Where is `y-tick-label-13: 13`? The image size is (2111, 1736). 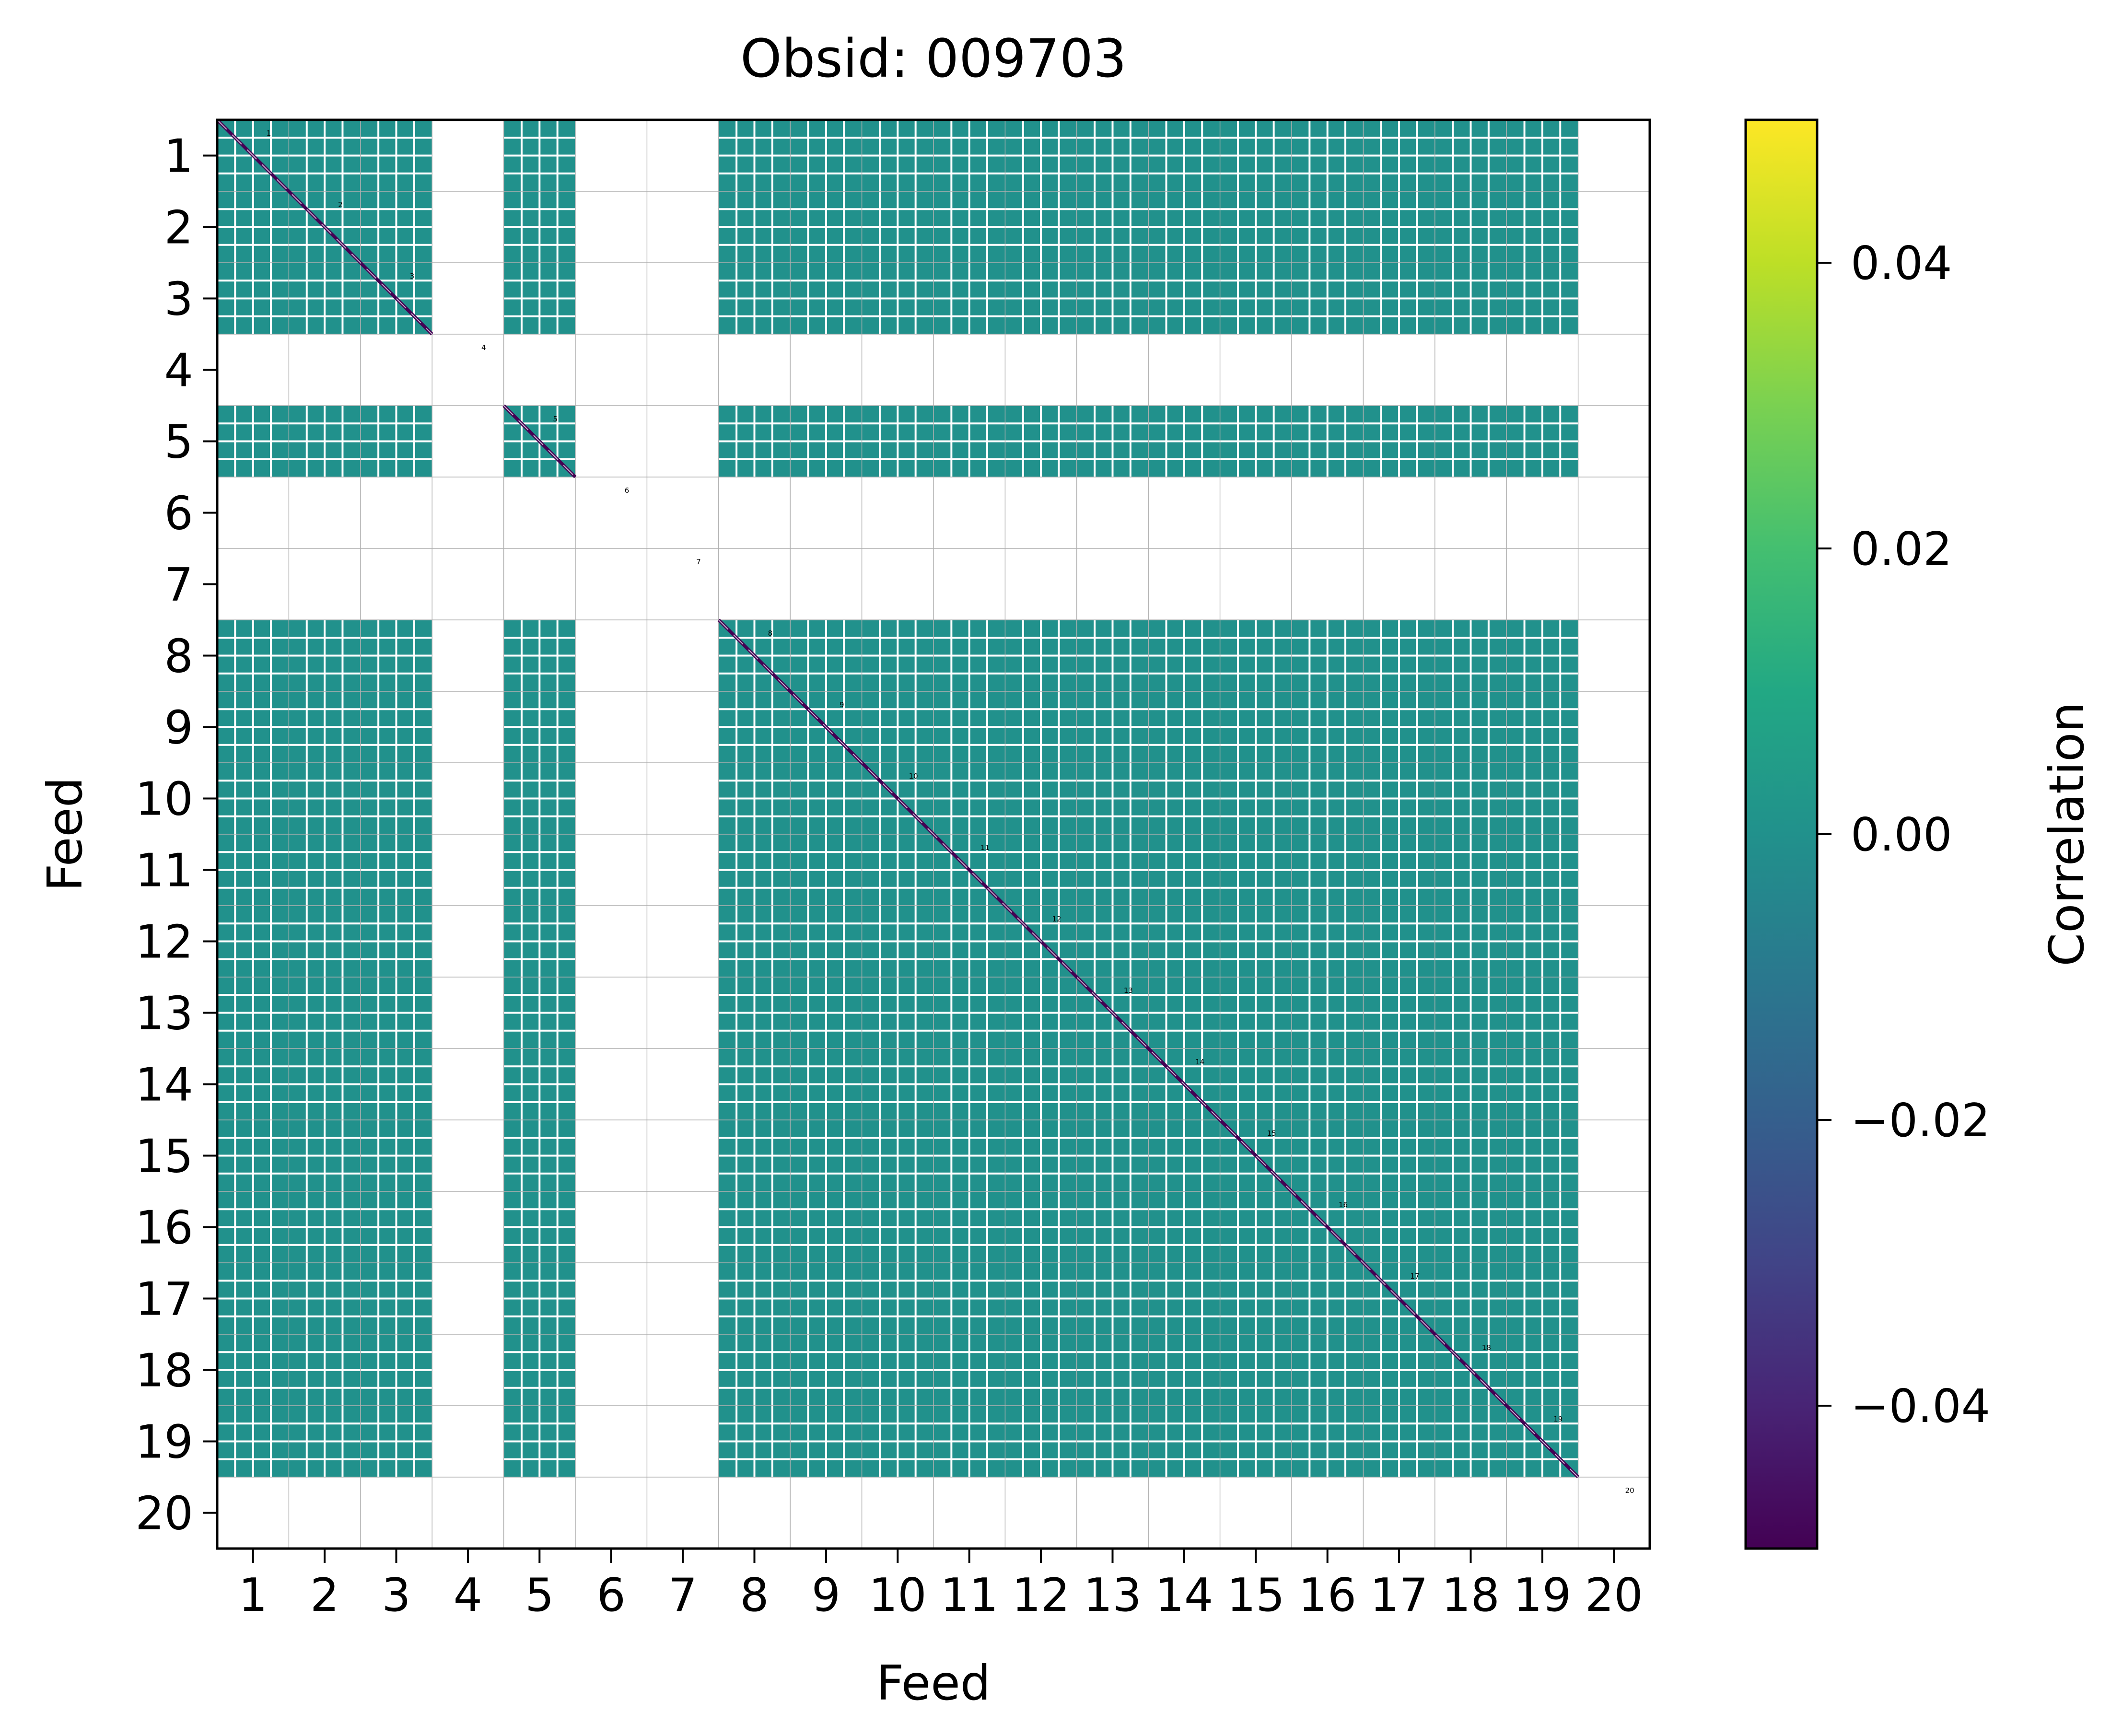 y-tick-label-13: 13 is located at coordinates (164, 1014).